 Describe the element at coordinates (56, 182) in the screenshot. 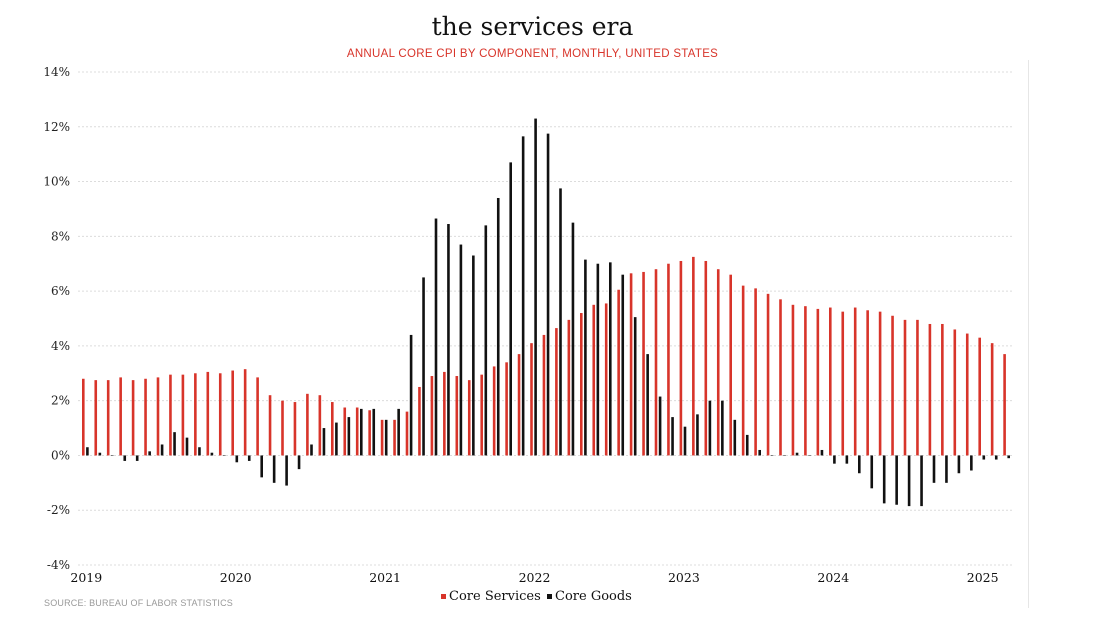

I see `y-tick-label: 10%` at that location.